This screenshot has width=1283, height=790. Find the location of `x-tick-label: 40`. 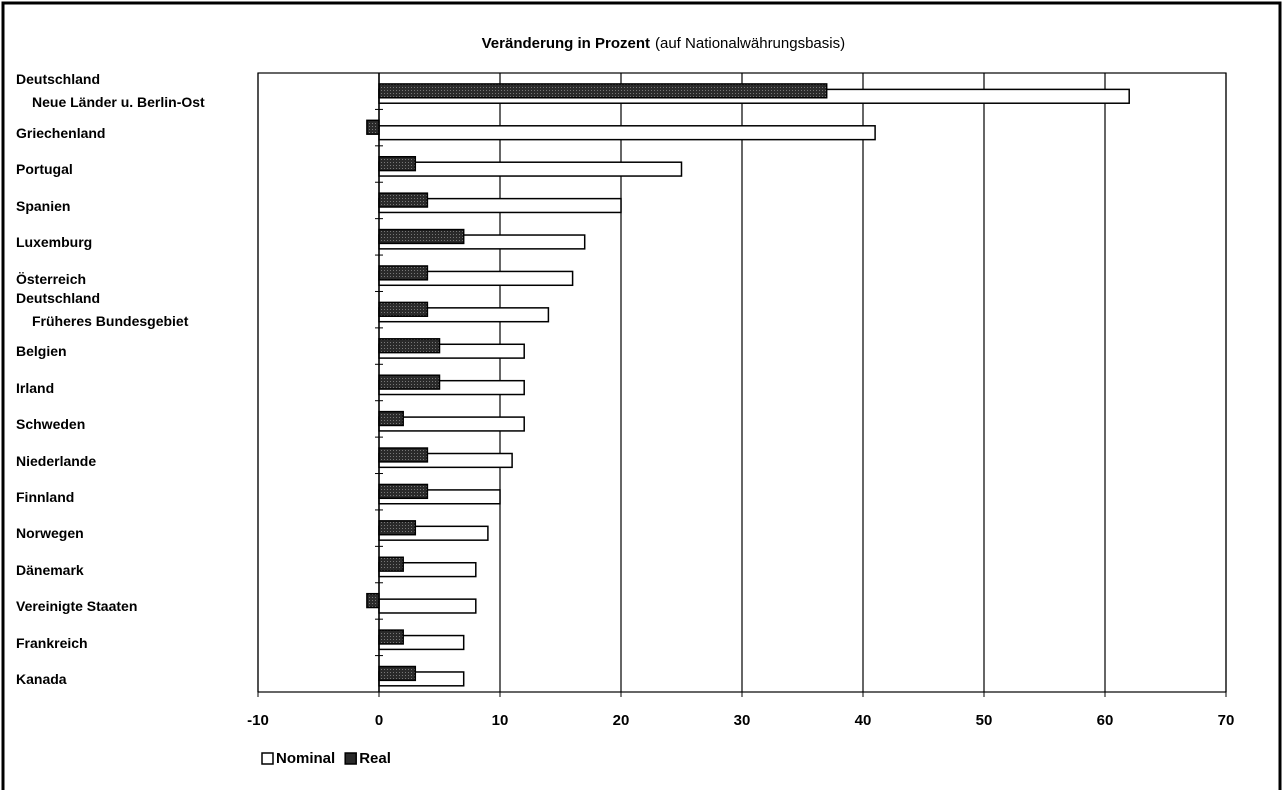

x-tick-label: 40 is located at coordinates (863, 720).